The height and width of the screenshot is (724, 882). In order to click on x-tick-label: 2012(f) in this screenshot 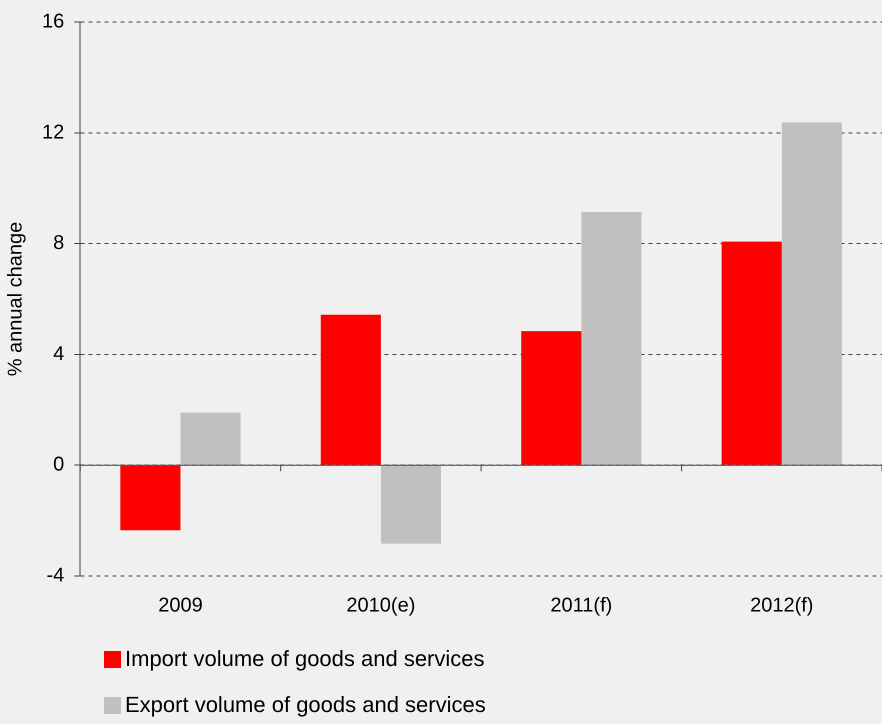, I will do `click(782, 605)`.